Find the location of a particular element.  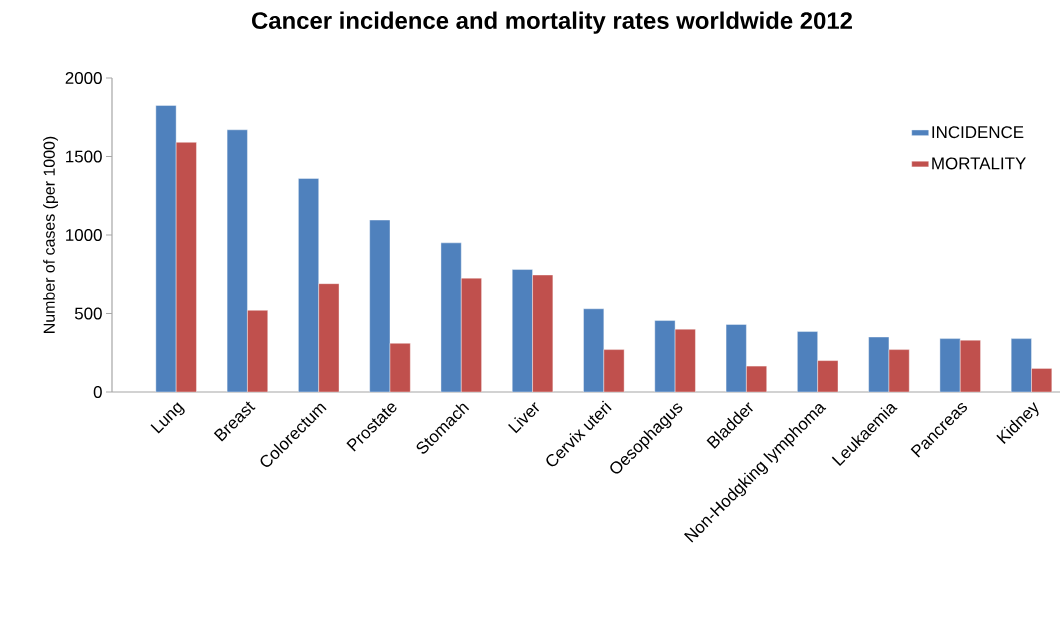

y-tick-label: 0 is located at coordinates (97, 392).